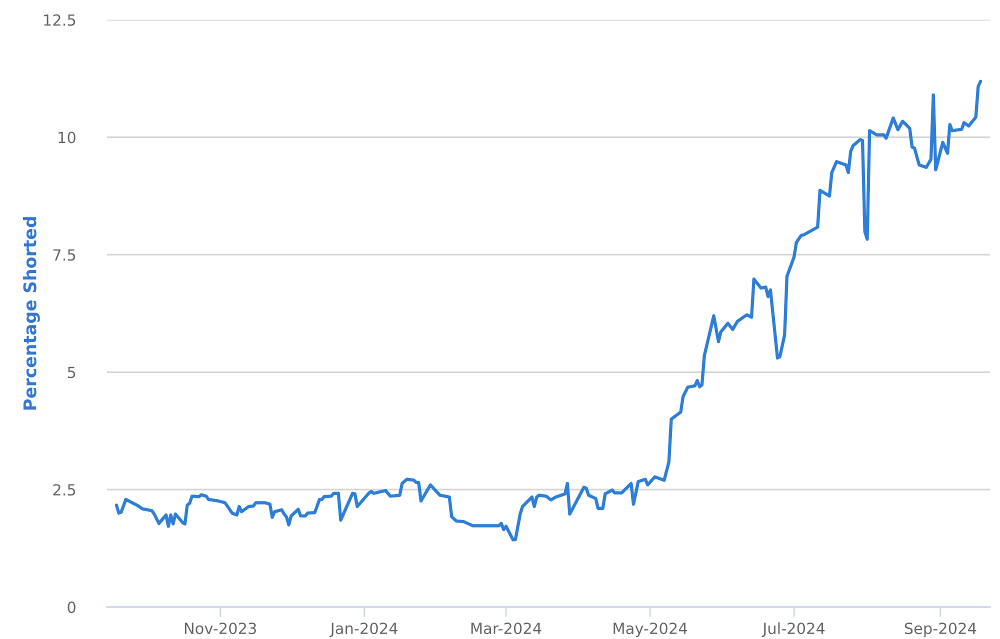 The height and width of the screenshot is (639, 1000). Describe the element at coordinates (220, 628) in the screenshot. I see `x-tick-label: Nov-2023` at that location.